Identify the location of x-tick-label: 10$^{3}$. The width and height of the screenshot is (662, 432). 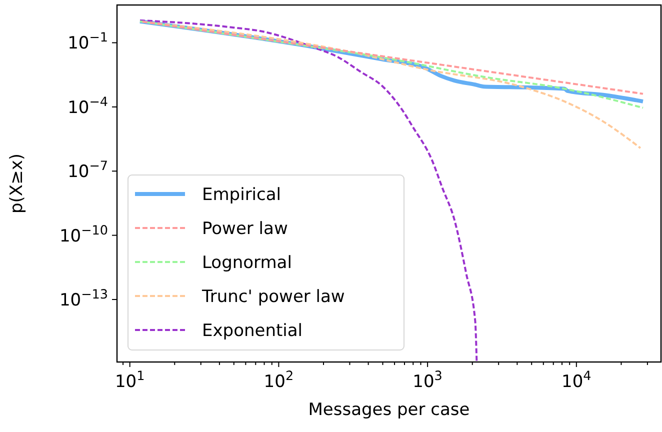
(427, 380).